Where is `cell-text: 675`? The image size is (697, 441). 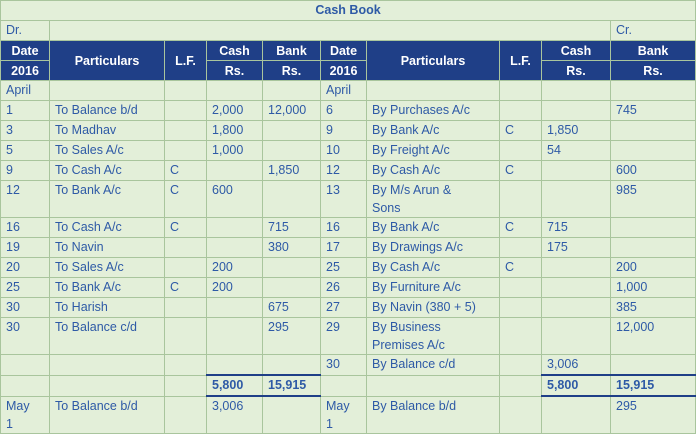 cell-text: 675 is located at coordinates (278, 307).